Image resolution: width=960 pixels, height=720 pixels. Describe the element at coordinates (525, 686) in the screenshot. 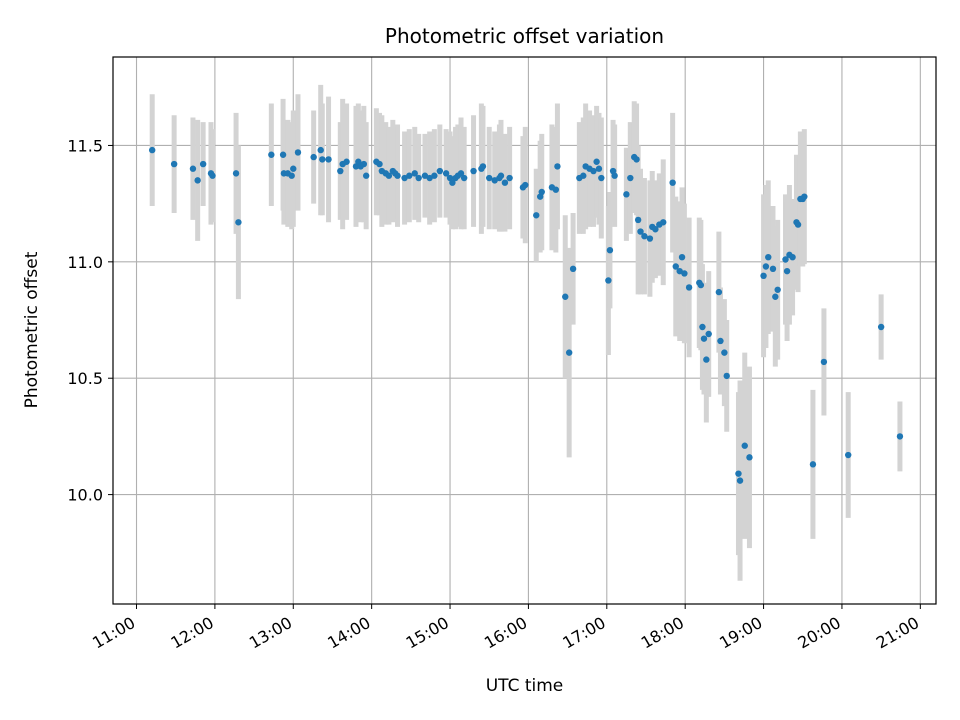

I see `x-axis-label: UTC time` at that location.